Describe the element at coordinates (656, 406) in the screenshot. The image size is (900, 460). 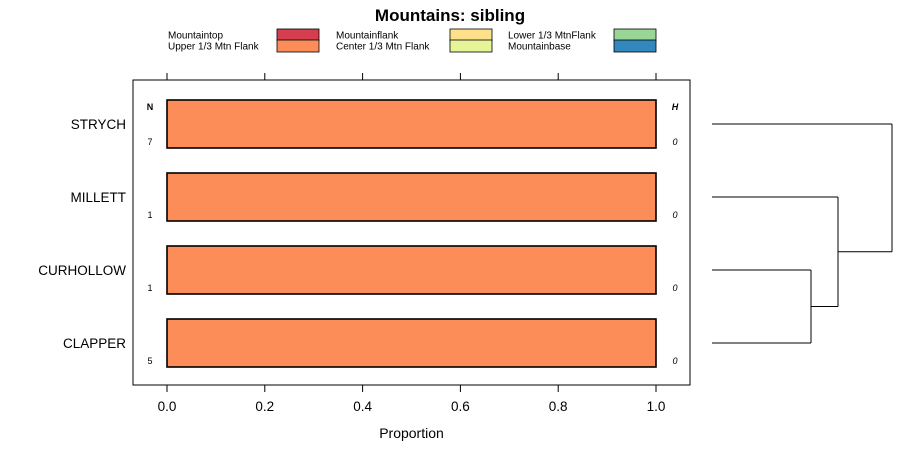
I see `x-tick-label: 1.0` at that location.